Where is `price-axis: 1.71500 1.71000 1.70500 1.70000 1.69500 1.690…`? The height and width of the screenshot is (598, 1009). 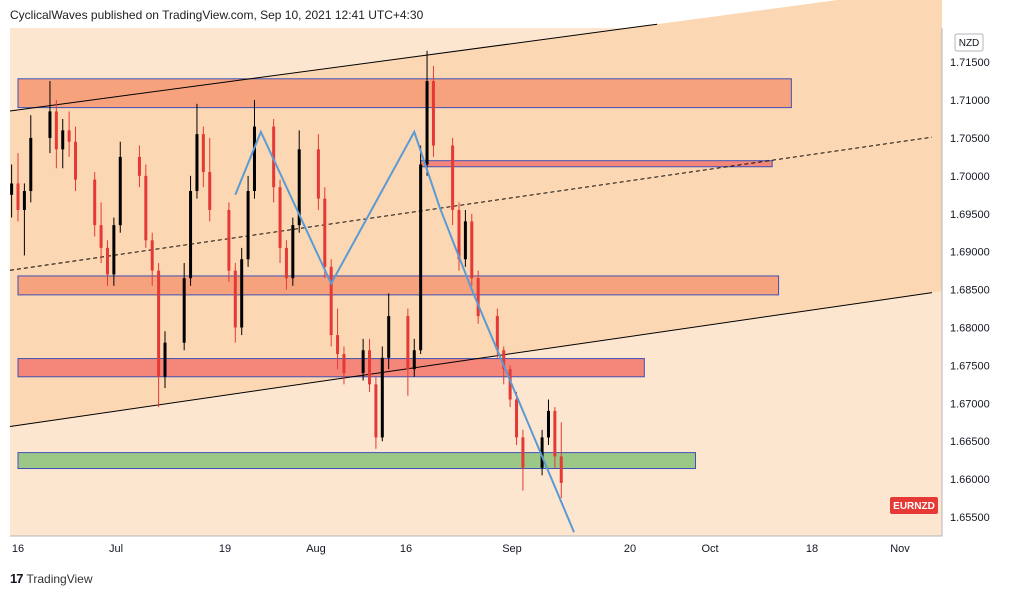 price-axis: 1.71500 1.71000 1.70500 1.70000 1.69500 1.690… is located at coordinates (970, 290).